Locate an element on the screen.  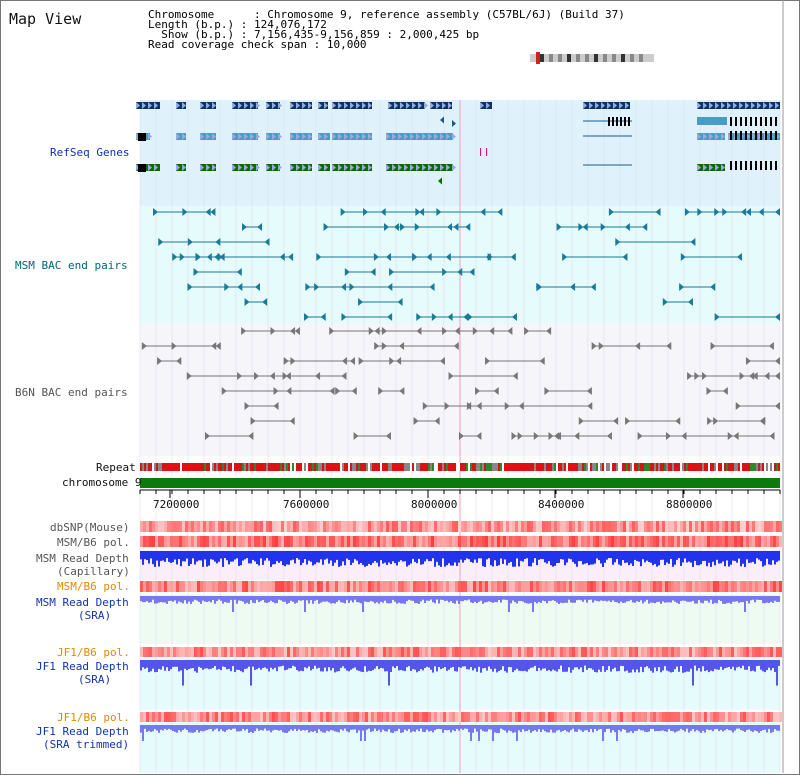
jf1-read-depth-sra-label: JF1 Read Depth is located at coordinates (82, 666).